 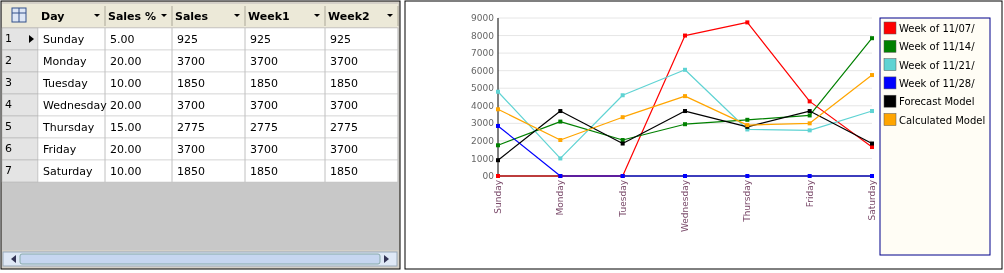 I want to click on x-tick-label: Saturday, so click(x=872, y=200).